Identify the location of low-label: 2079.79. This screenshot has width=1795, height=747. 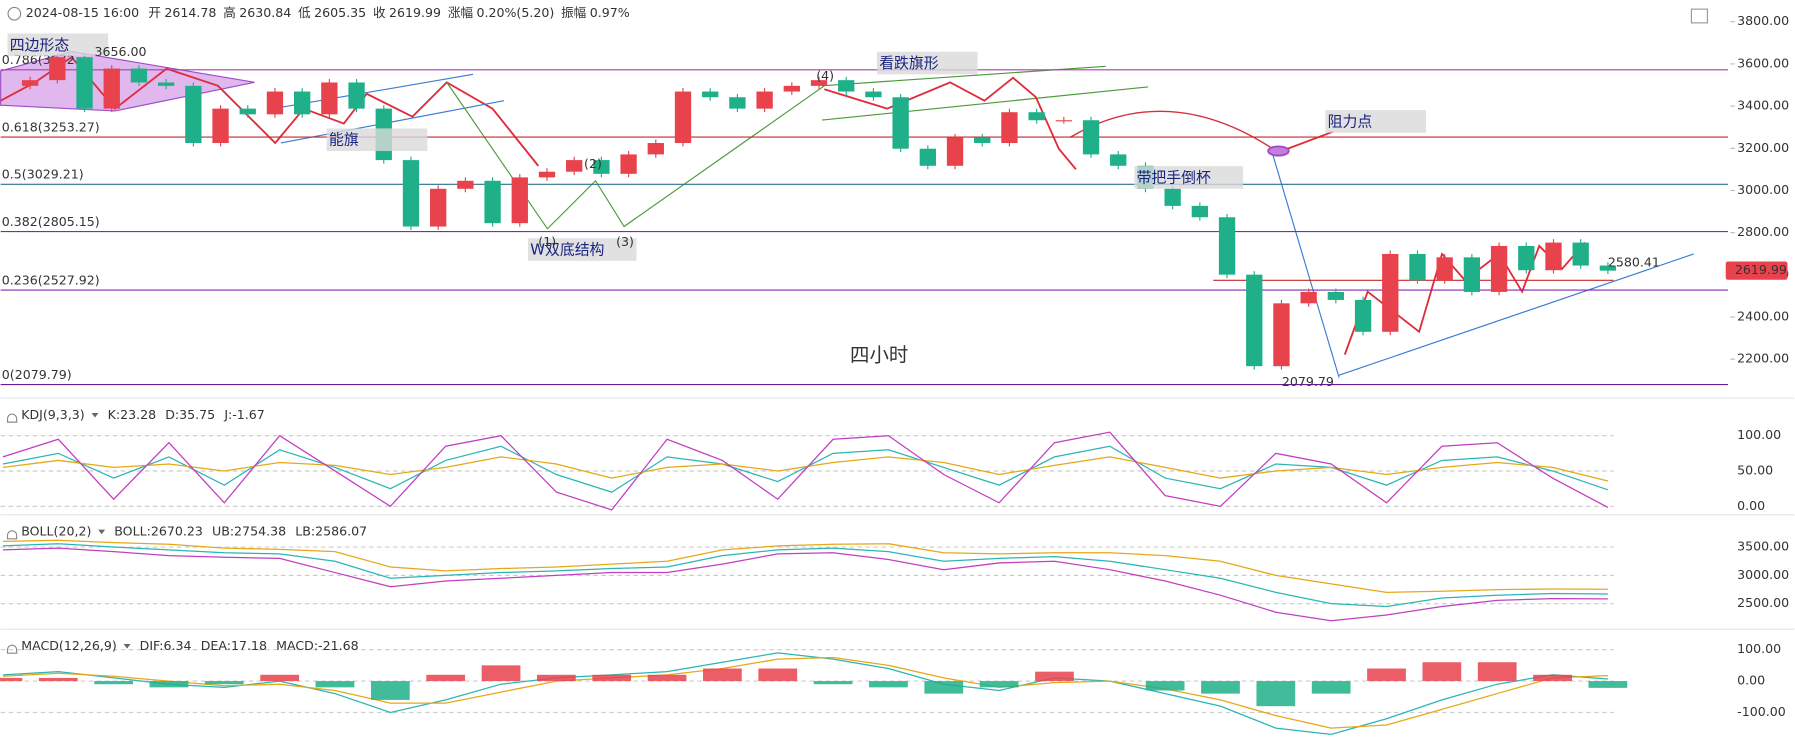
(1308, 381).